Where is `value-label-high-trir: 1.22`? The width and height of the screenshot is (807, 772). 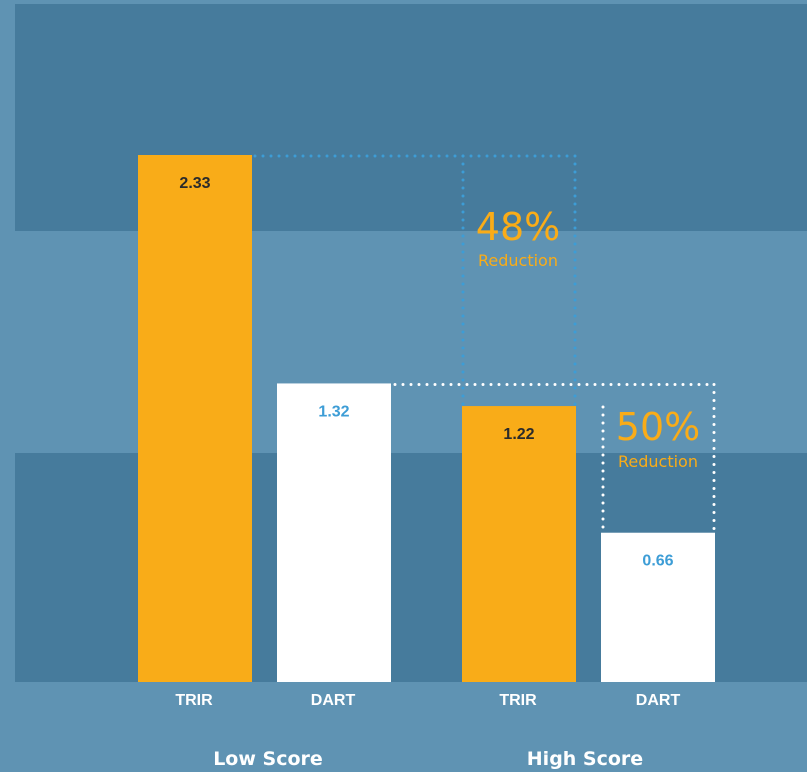
value-label-high-trir: 1.22 is located at coordinates (518, 434).